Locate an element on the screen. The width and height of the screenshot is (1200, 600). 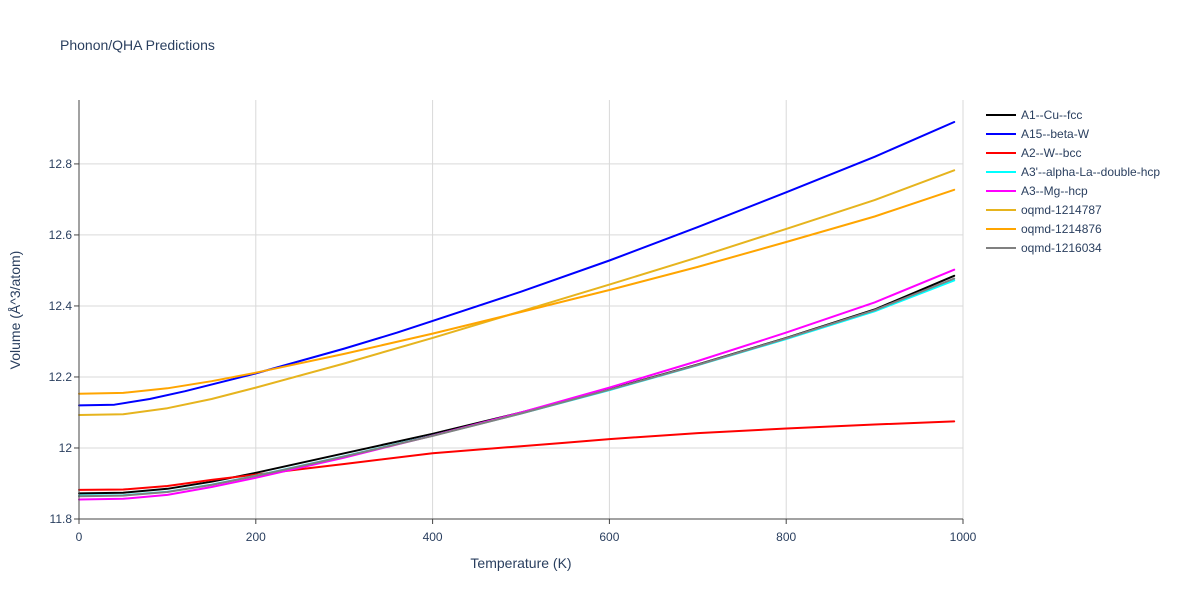
legend-label: A3--Mg--hcp is located at coordinates (1054, 191).